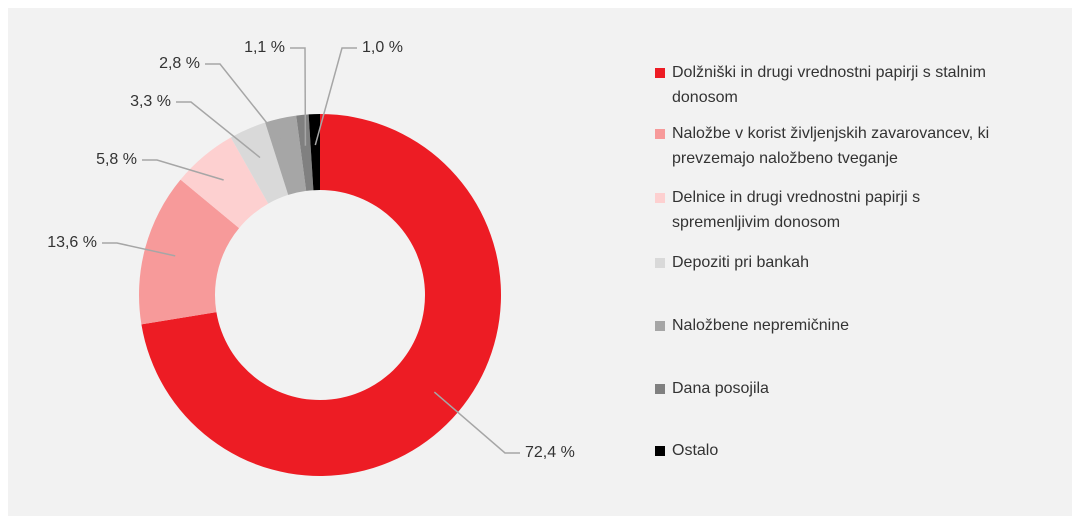 The width and height of the screenshot is (1080, 531). What do you see at coordinates (116, 159) in the screenshot?
I see `data-label: 5,8 %` at bounding box center [116, 159].